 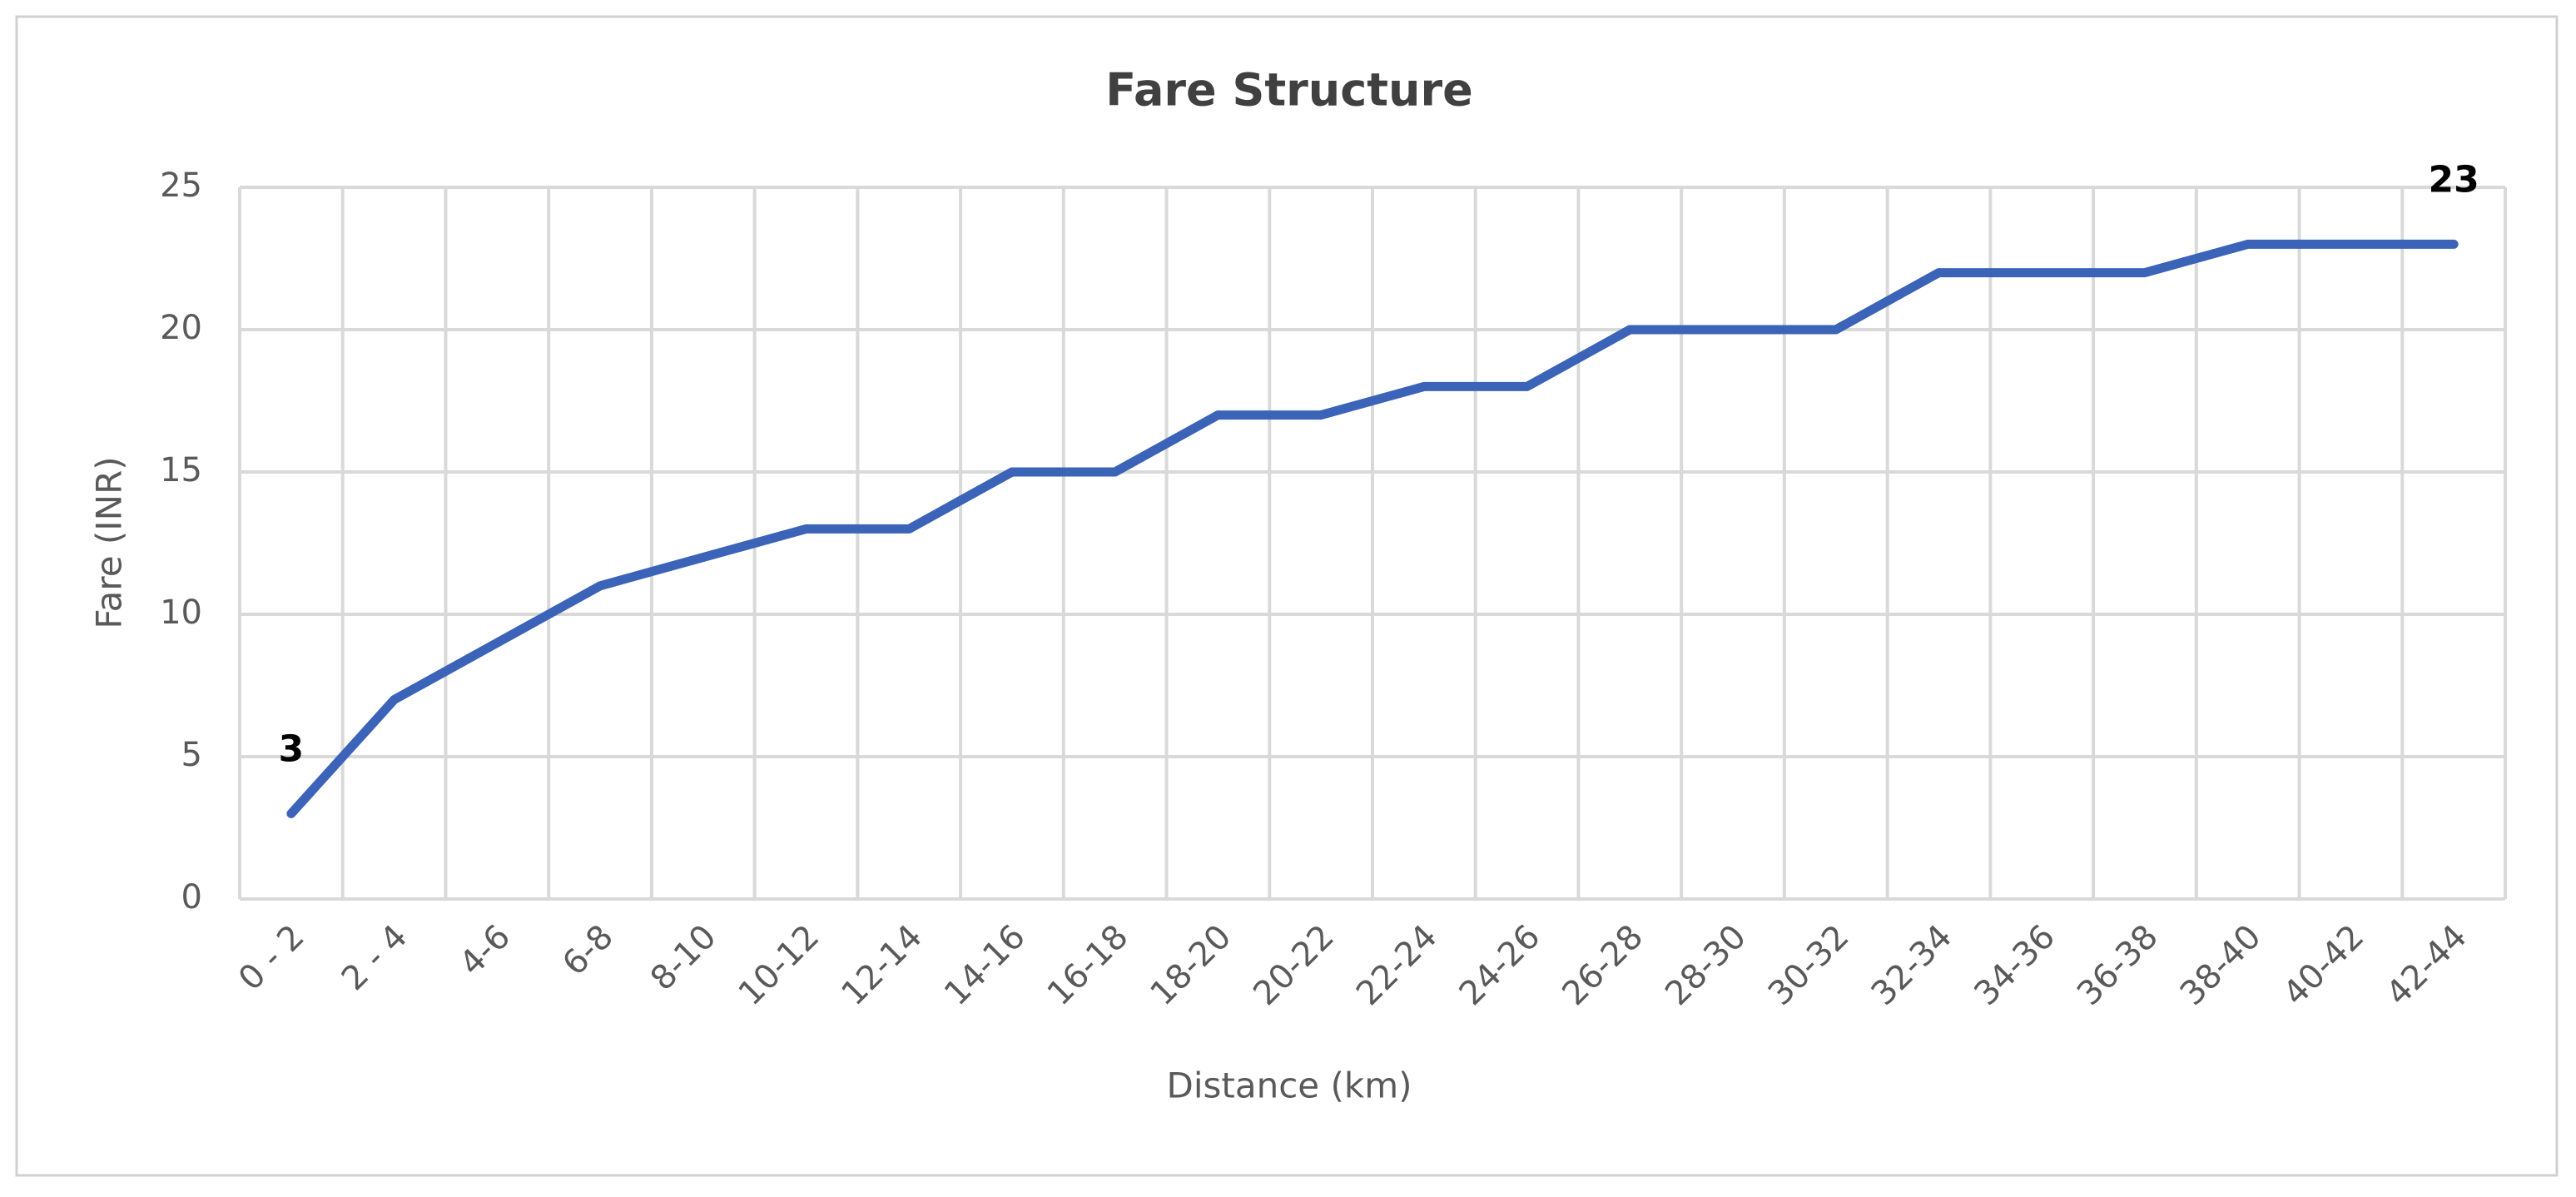 What do you see at coordinates (1289, 90) in the screenshot?
I see `chart-title: Fare Structure` at bounding box center [1289, 90].